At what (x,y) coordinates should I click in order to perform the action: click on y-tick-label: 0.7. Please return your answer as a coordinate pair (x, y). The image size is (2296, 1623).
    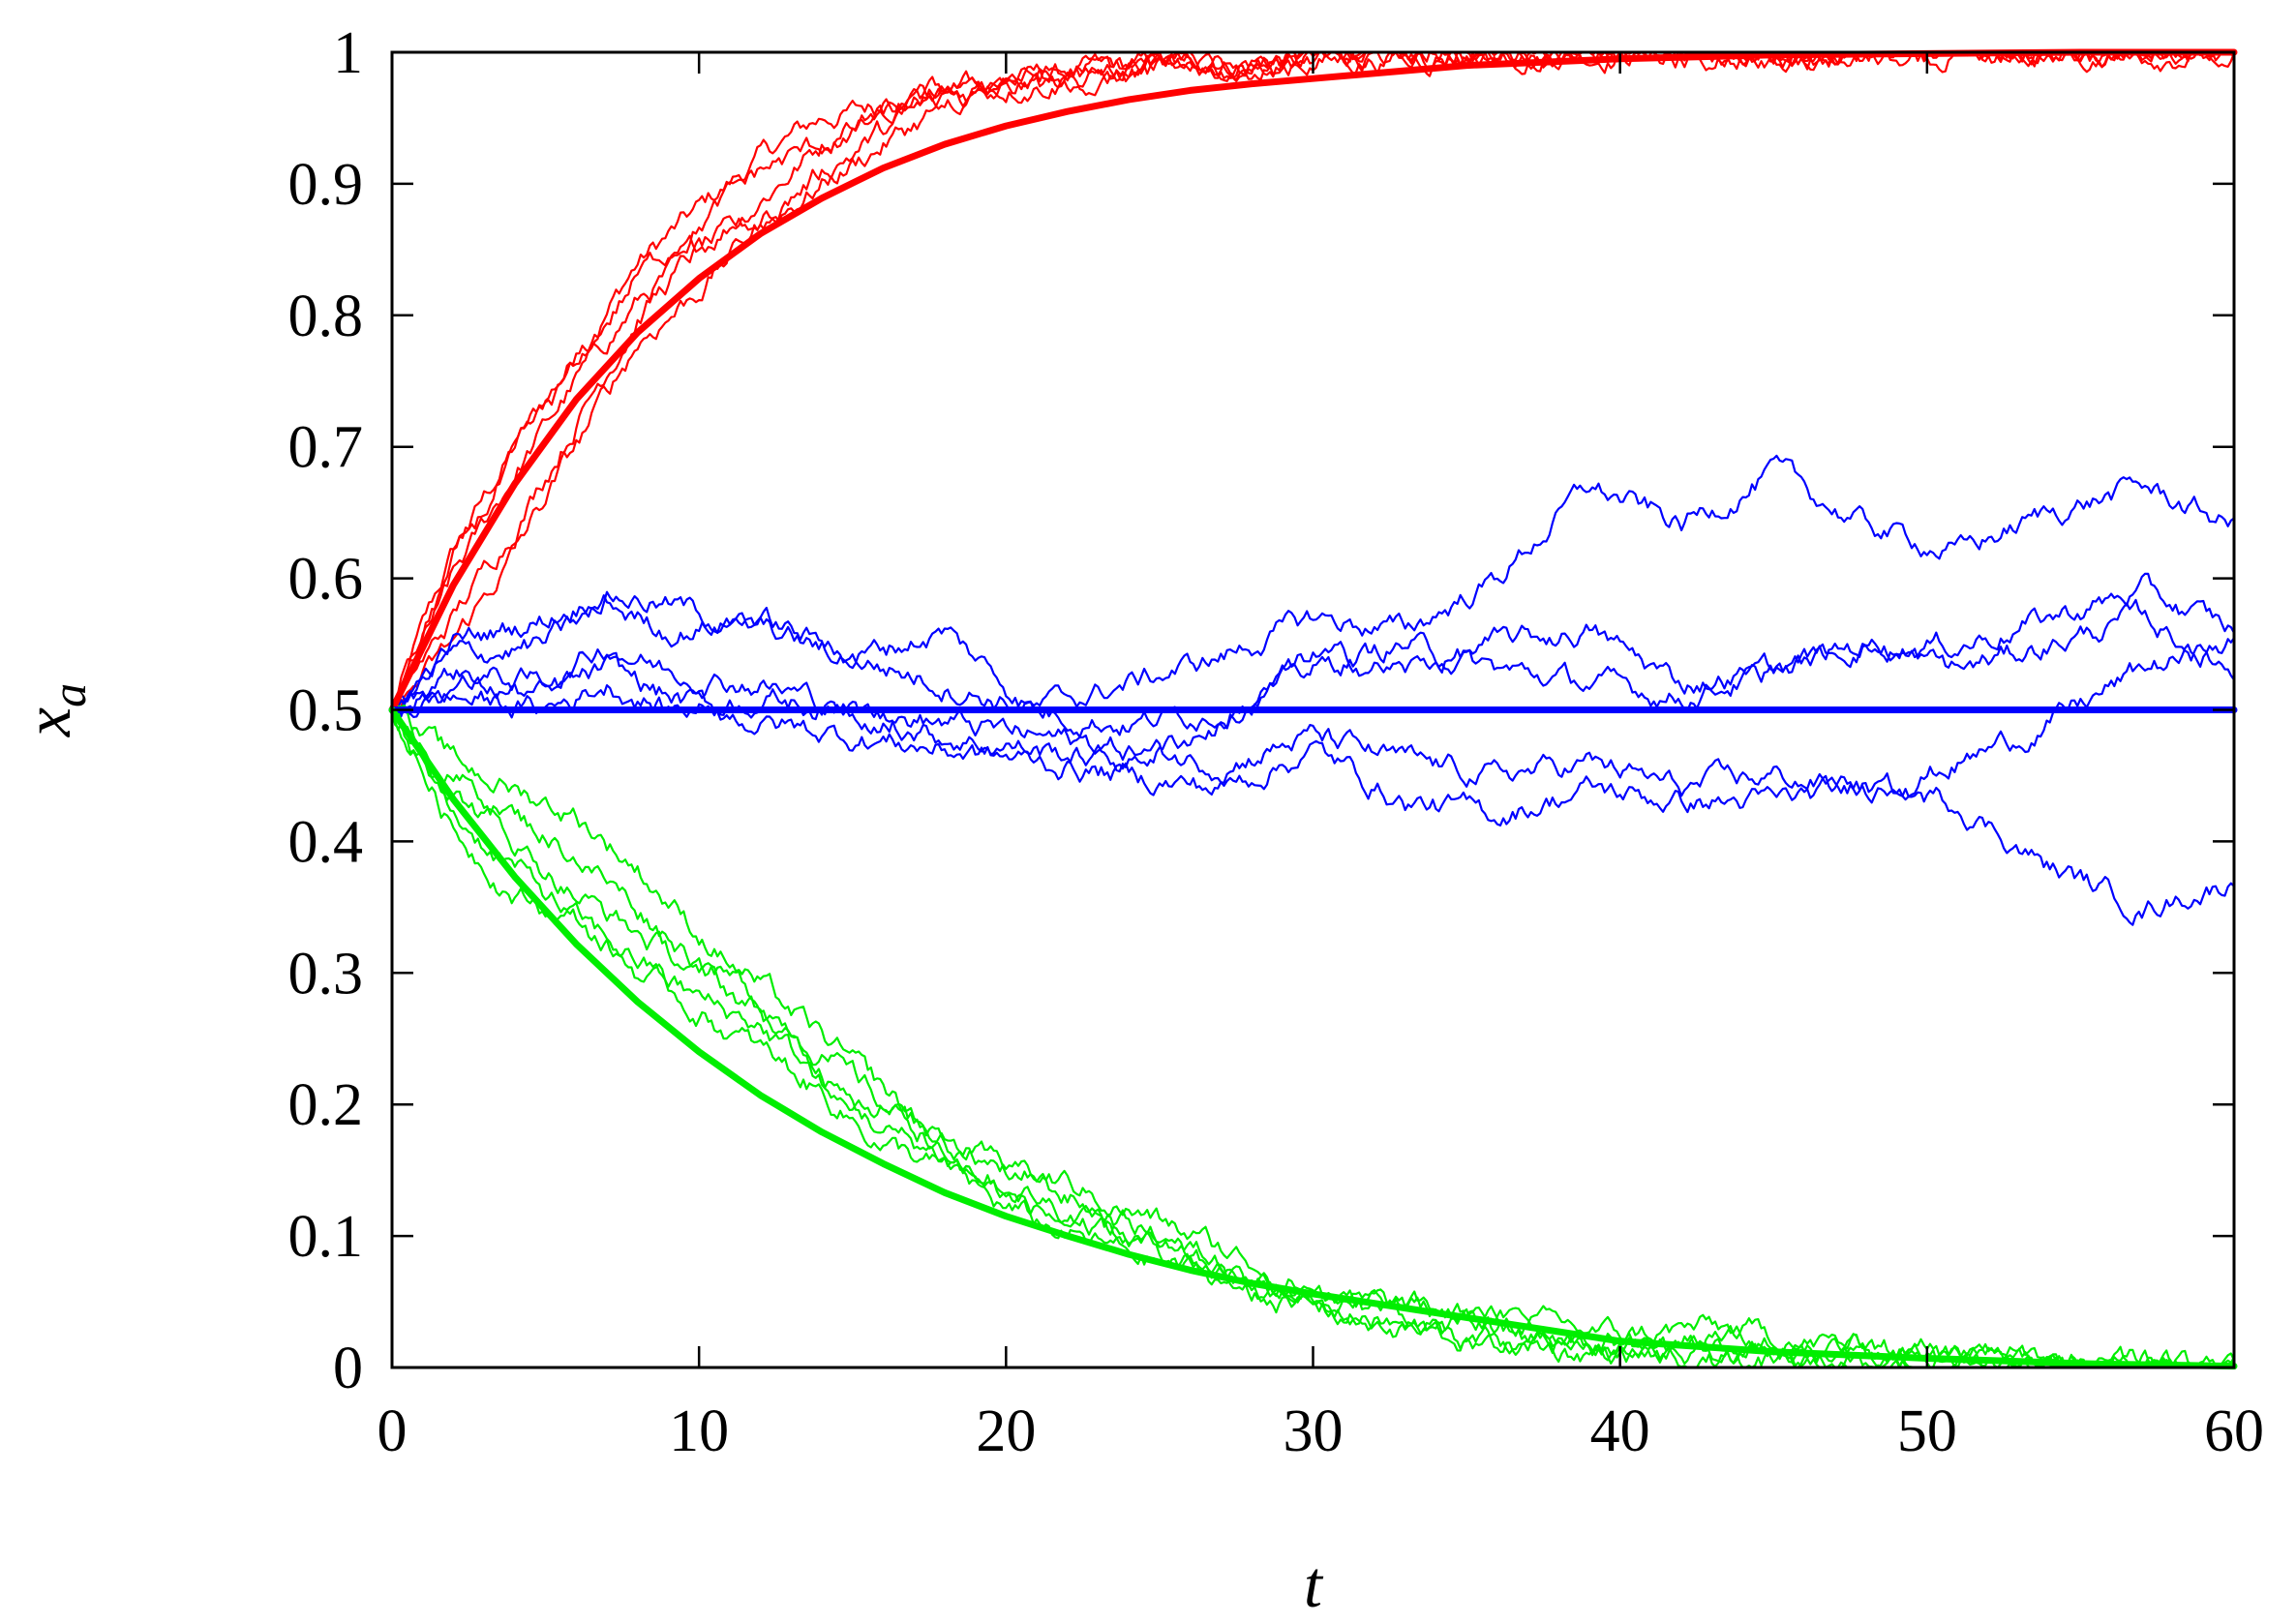
    Looking at the image, I should click on (326, 448).